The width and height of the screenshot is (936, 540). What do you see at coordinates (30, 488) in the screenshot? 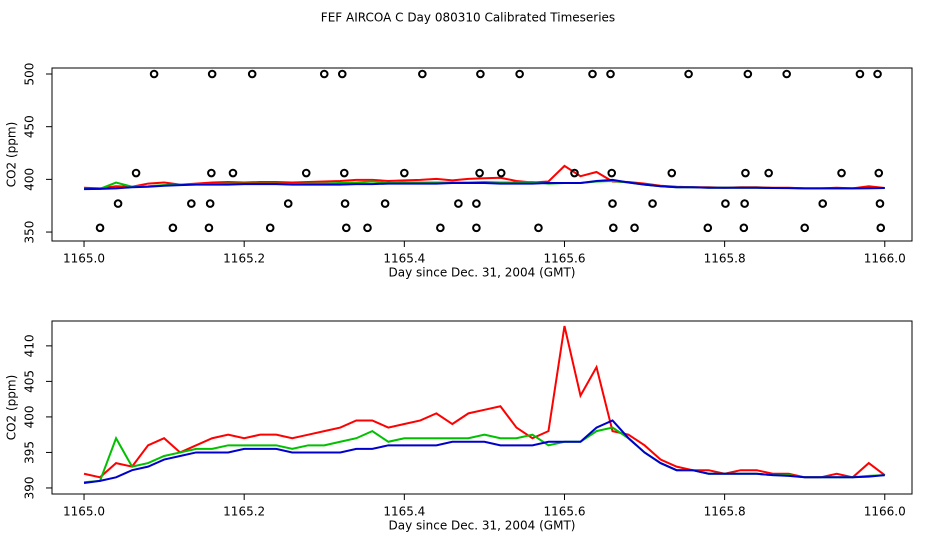
I see `y-tick-label: 390` at bounding box center [30, 488].